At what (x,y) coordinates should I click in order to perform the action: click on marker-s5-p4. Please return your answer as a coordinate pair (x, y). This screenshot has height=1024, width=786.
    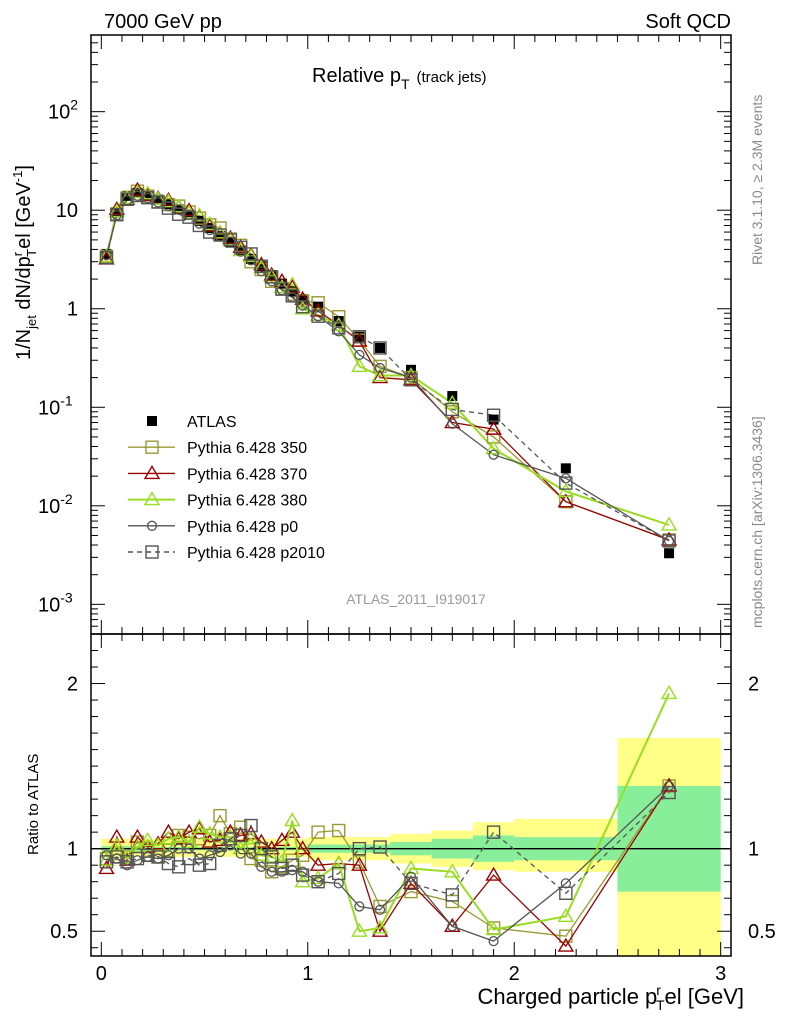
    Looking at the image, I should click on (148, 197).